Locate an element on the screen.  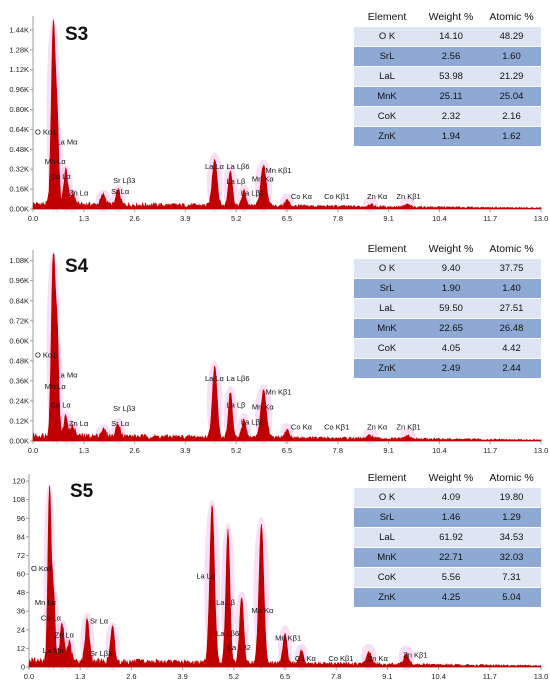
table-row: CoK 5.56 7.31 is located at coordinates (447, 577).